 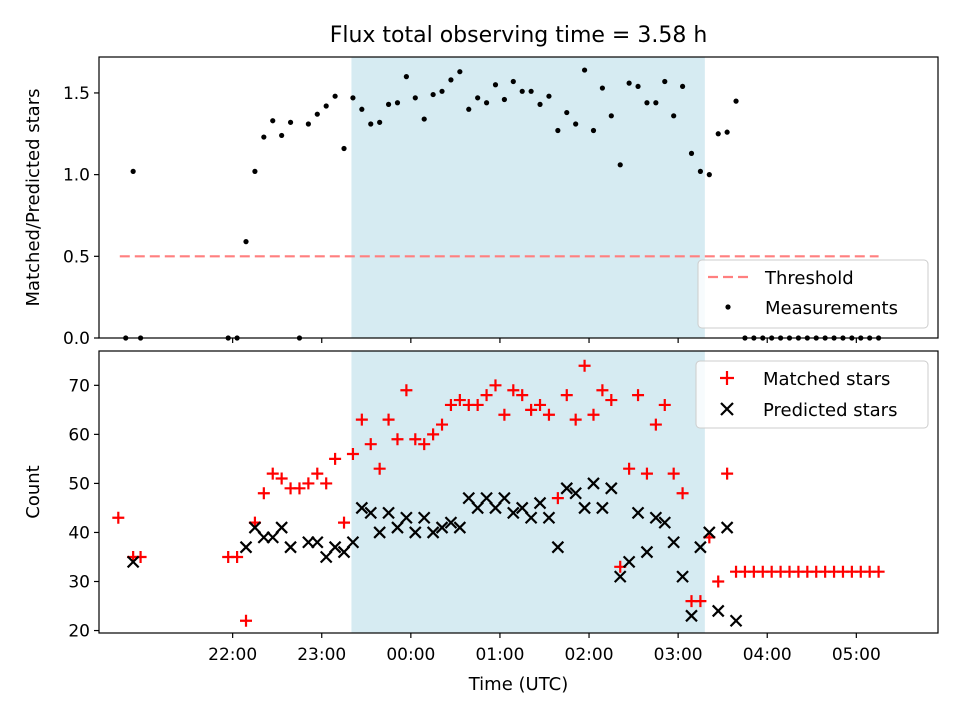 I want to click on top-x-ticks, so click(x=544, y=340).